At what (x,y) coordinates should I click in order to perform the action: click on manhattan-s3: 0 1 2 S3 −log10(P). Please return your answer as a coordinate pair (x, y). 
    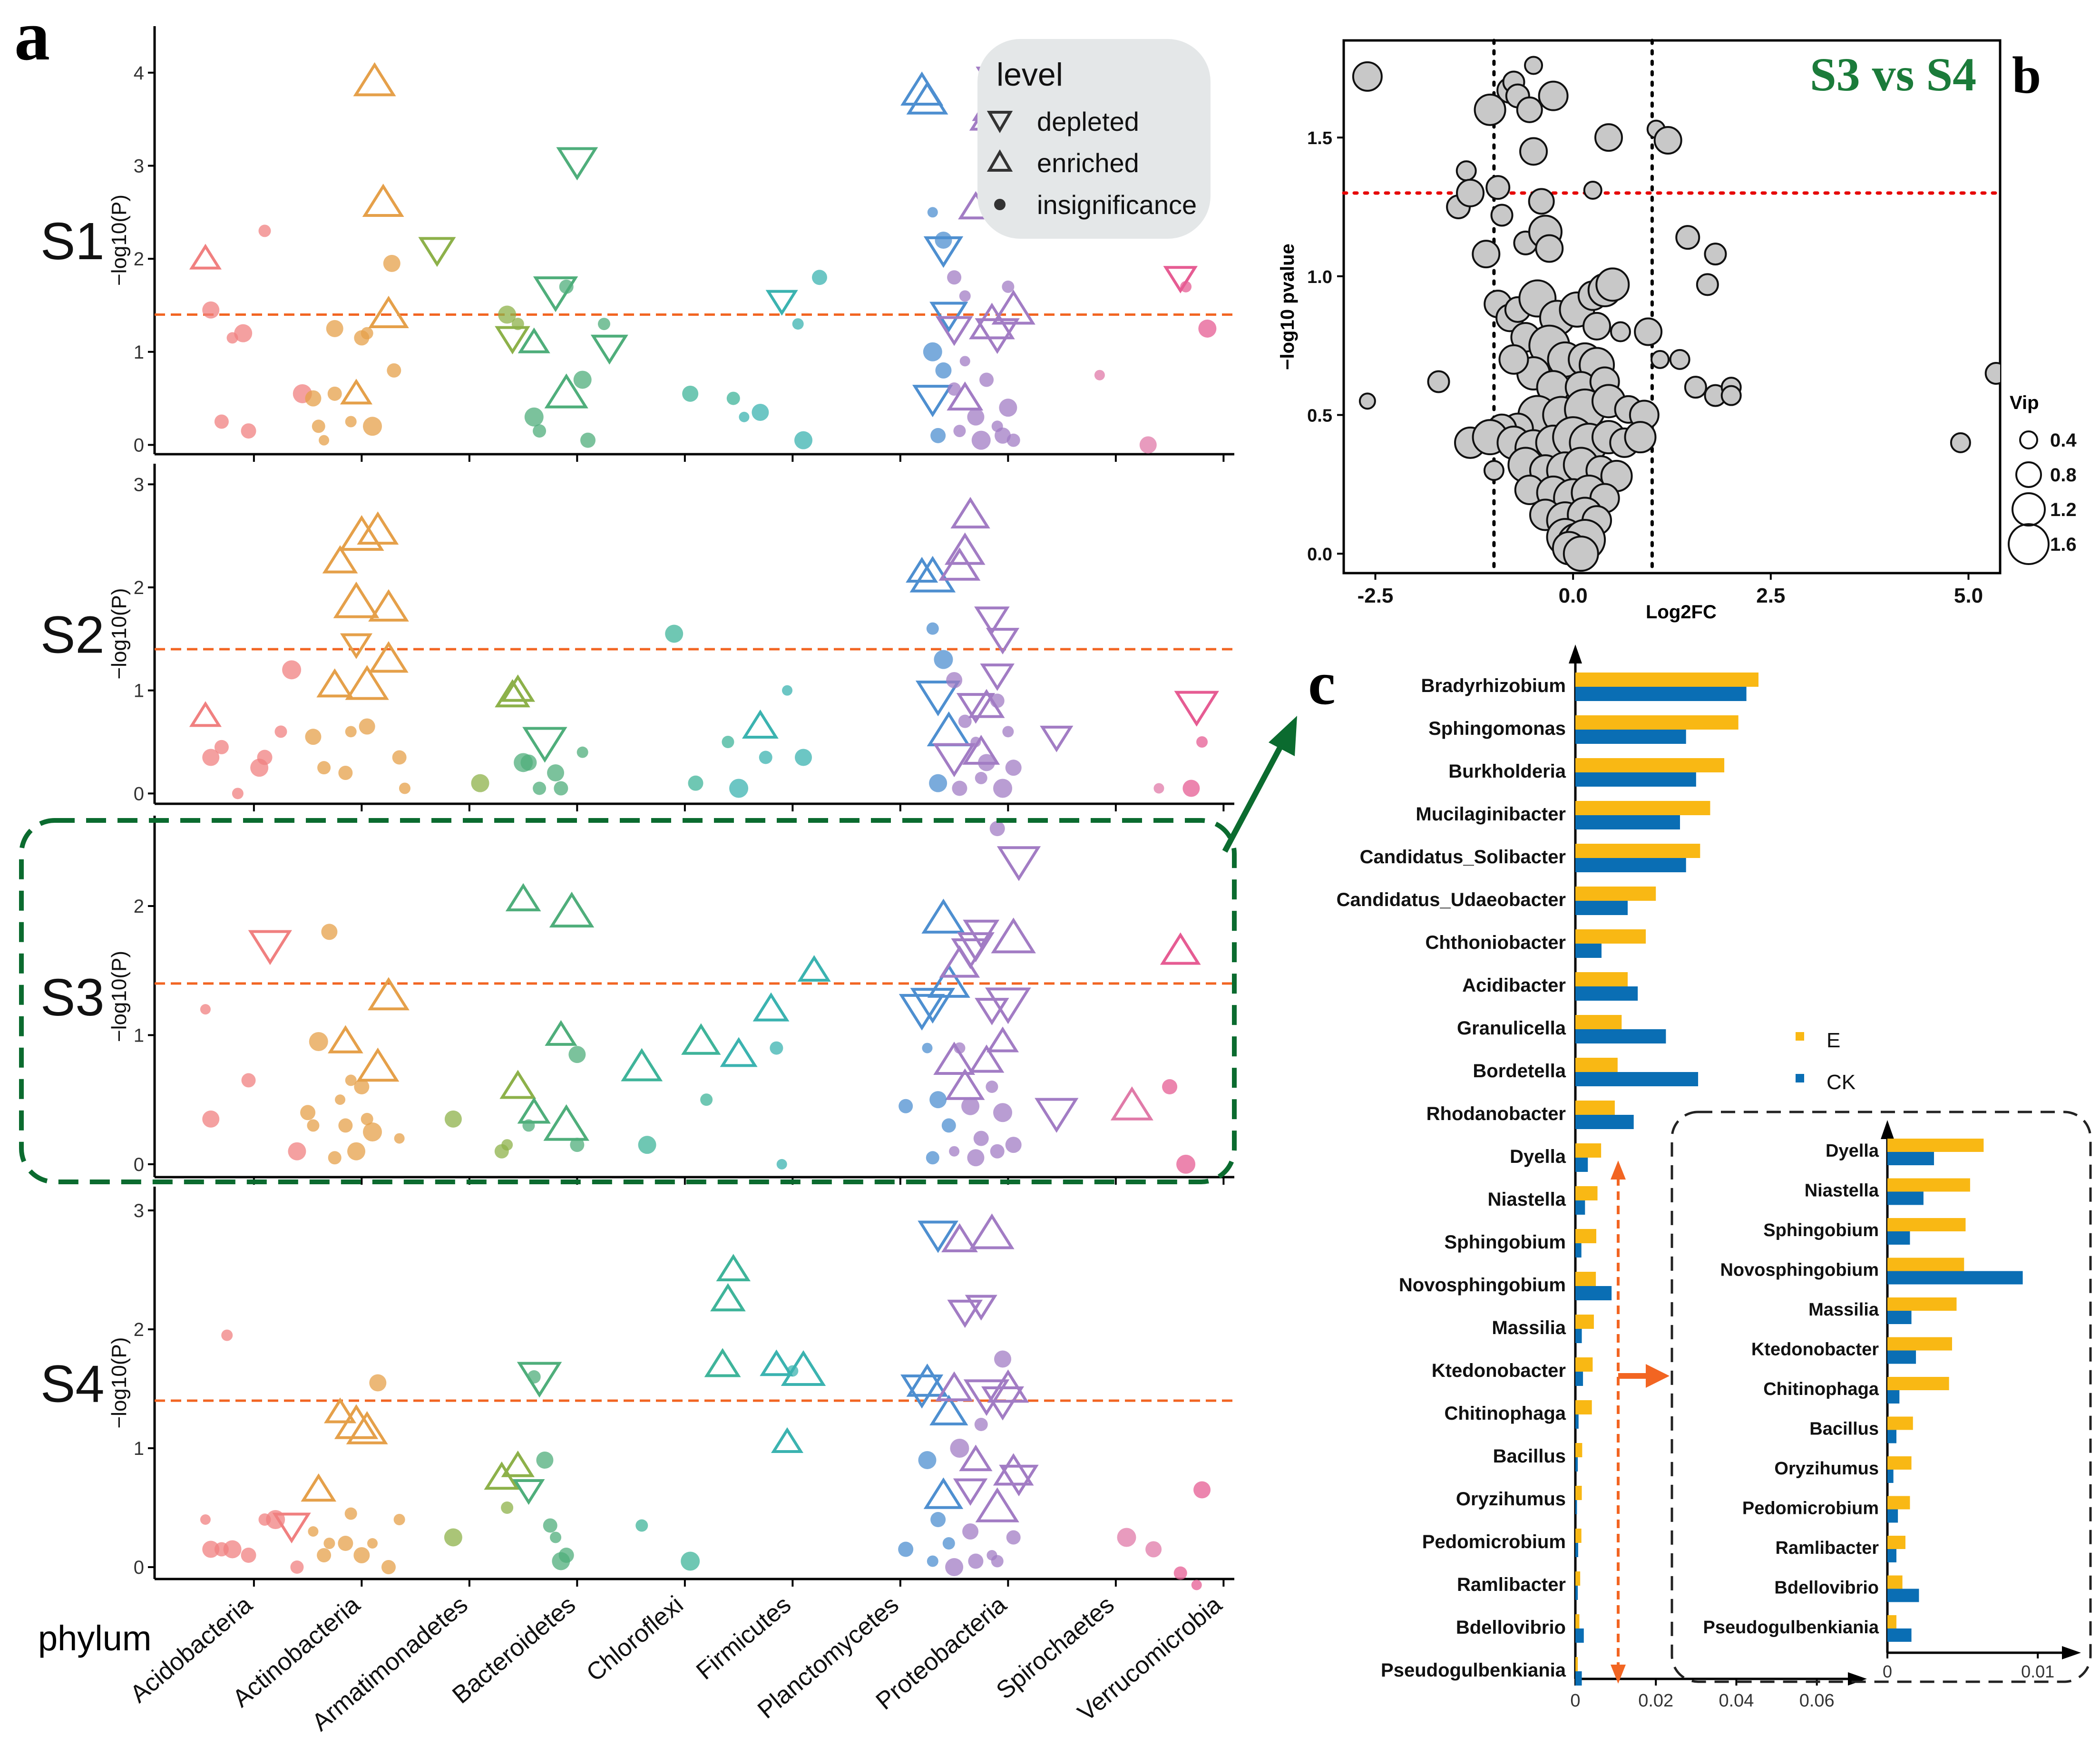
    Looking at the image, I should click on (637, 1001).